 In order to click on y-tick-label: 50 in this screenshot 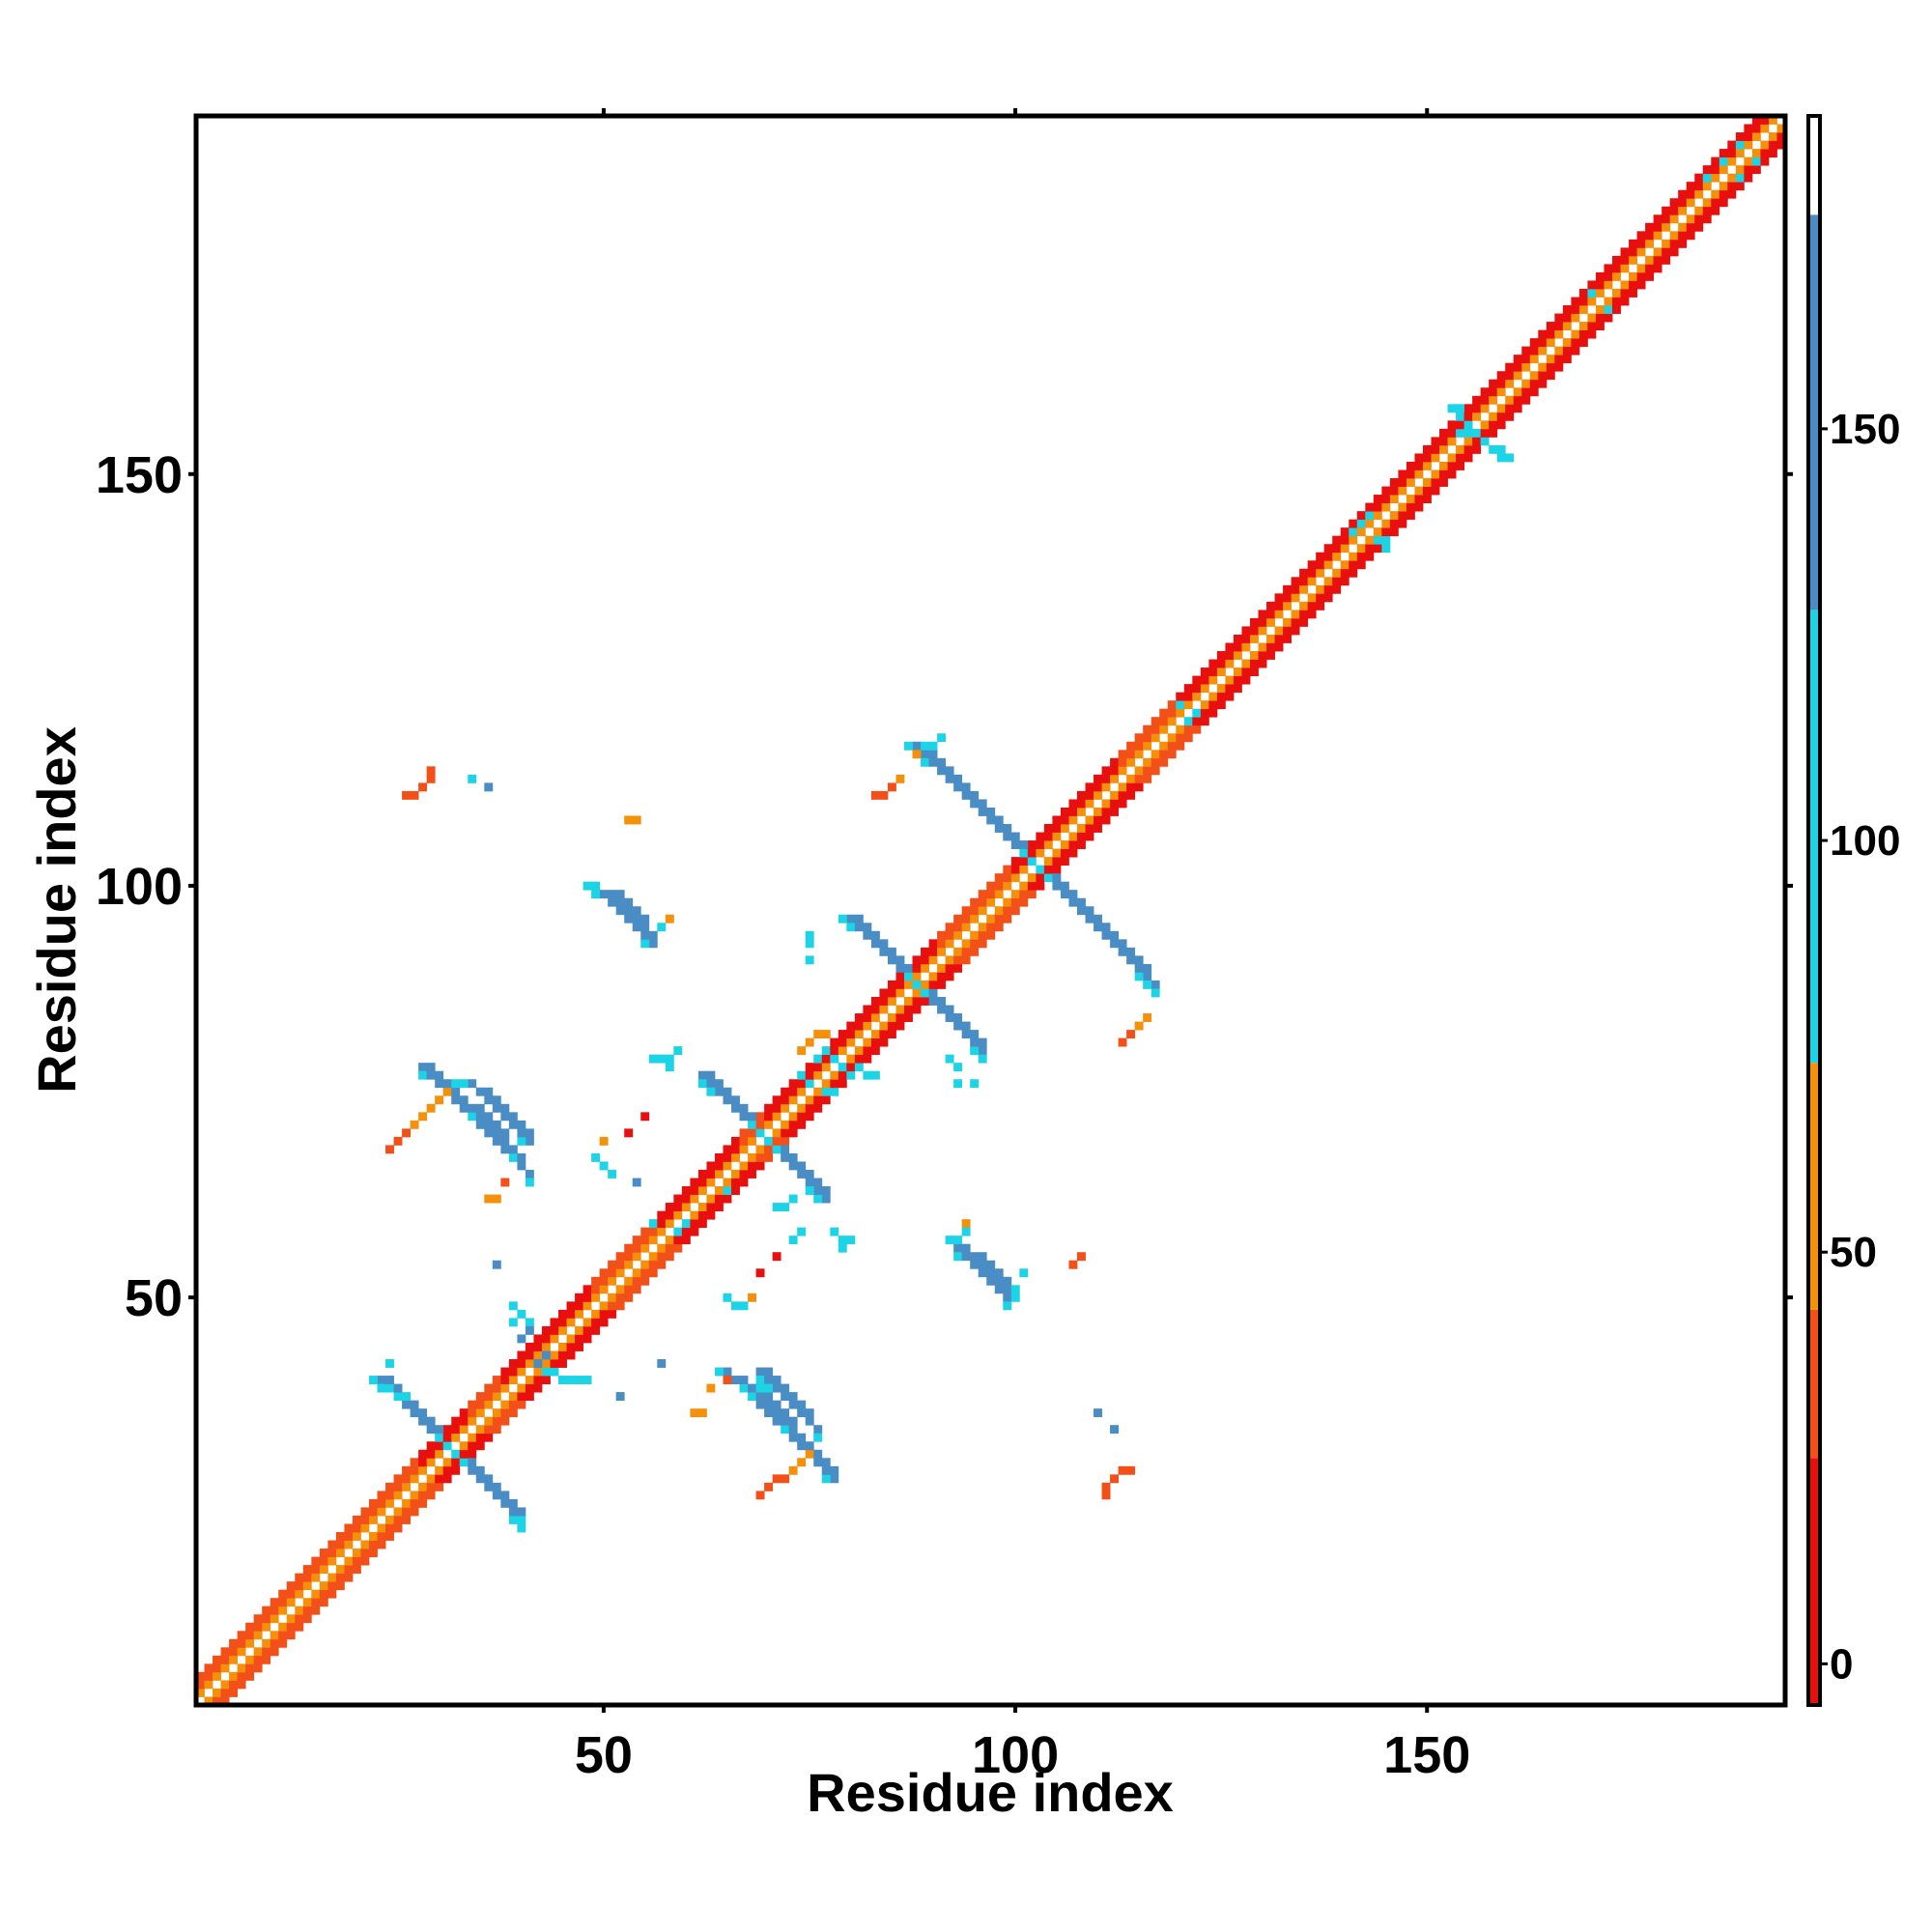, I will do `click(154, 1298)`.